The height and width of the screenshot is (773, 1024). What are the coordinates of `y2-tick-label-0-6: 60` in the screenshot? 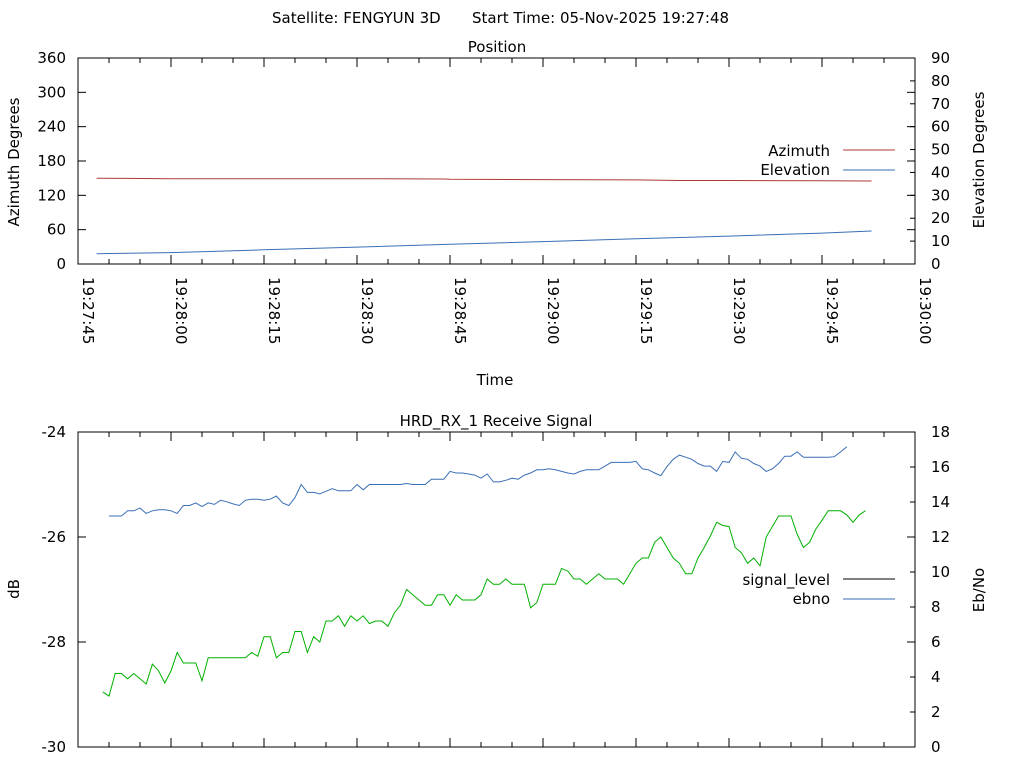 It's located at (940, 127).